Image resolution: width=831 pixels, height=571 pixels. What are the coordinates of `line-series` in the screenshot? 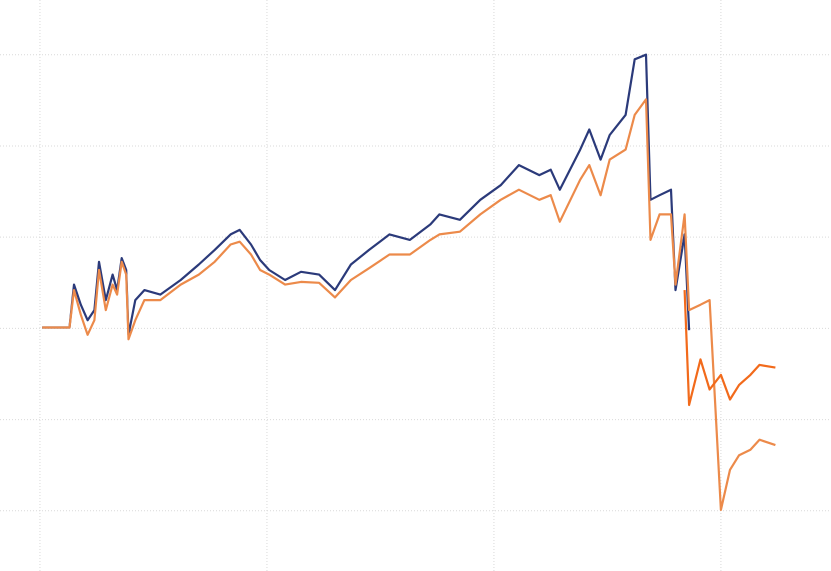 It's located at (729, 348).